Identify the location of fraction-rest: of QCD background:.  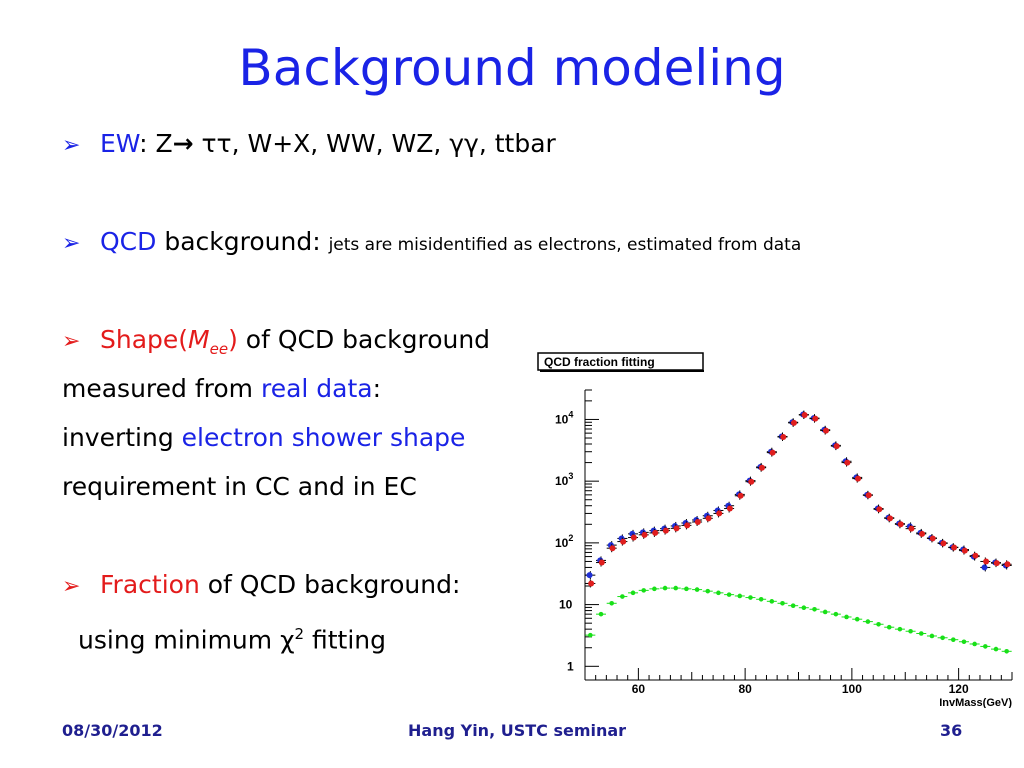
(330, 584).